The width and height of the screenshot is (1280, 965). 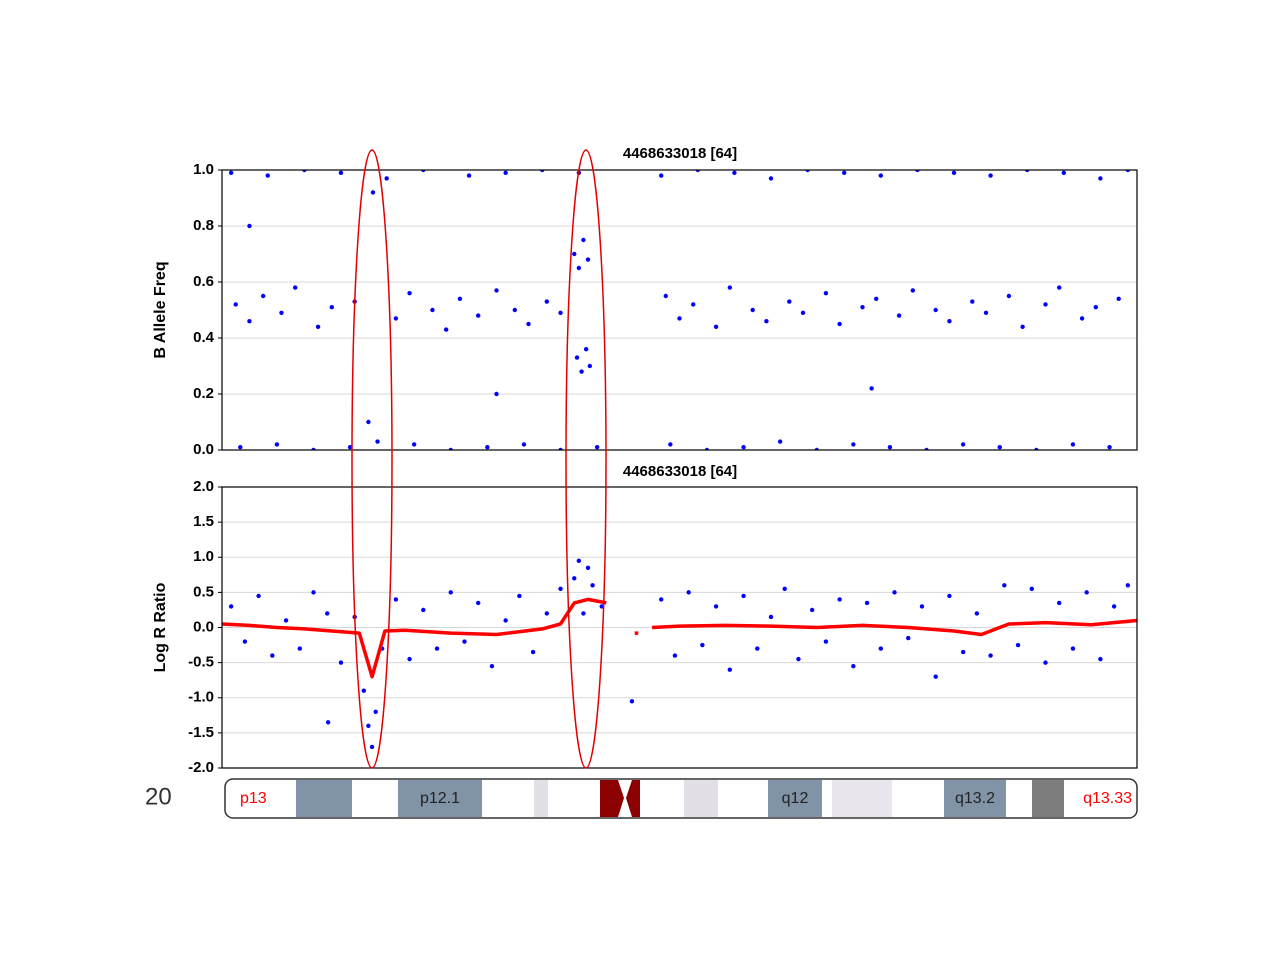 What do you see at coordinates (975, 798) in the screenshot?
I see `band-label: q13.2` at bounding box center [975, 798].